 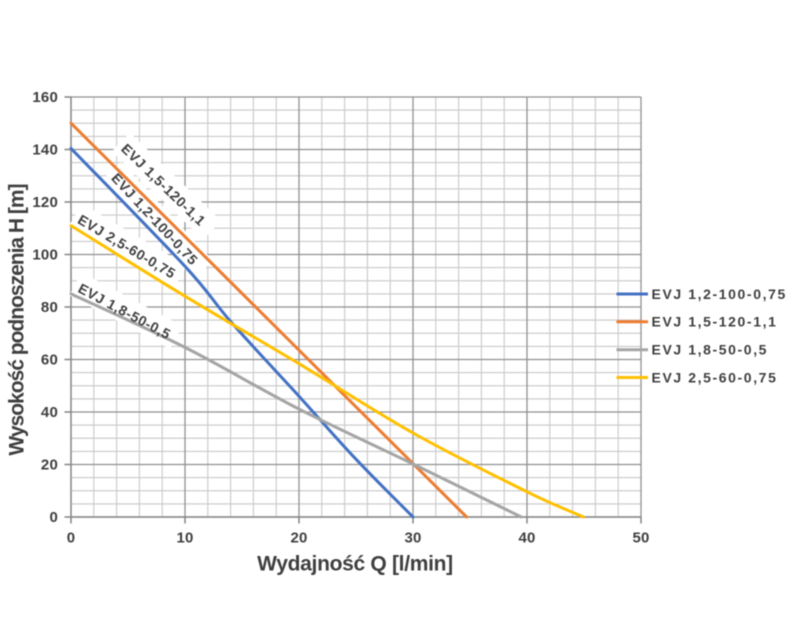 What do you see at coordinates (17, 319) in the screenshot?
I see `svg-text: Wysokość podnoszenia H [m]` at bounding box center [17, 319].